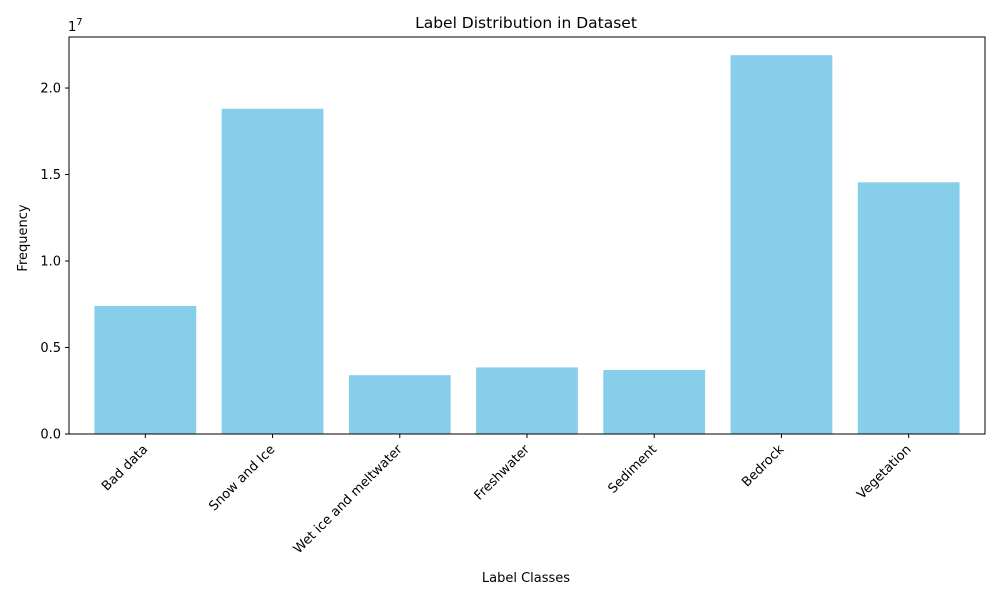  I want to click on x-tick-label: Vegetation, so click(884, 472).